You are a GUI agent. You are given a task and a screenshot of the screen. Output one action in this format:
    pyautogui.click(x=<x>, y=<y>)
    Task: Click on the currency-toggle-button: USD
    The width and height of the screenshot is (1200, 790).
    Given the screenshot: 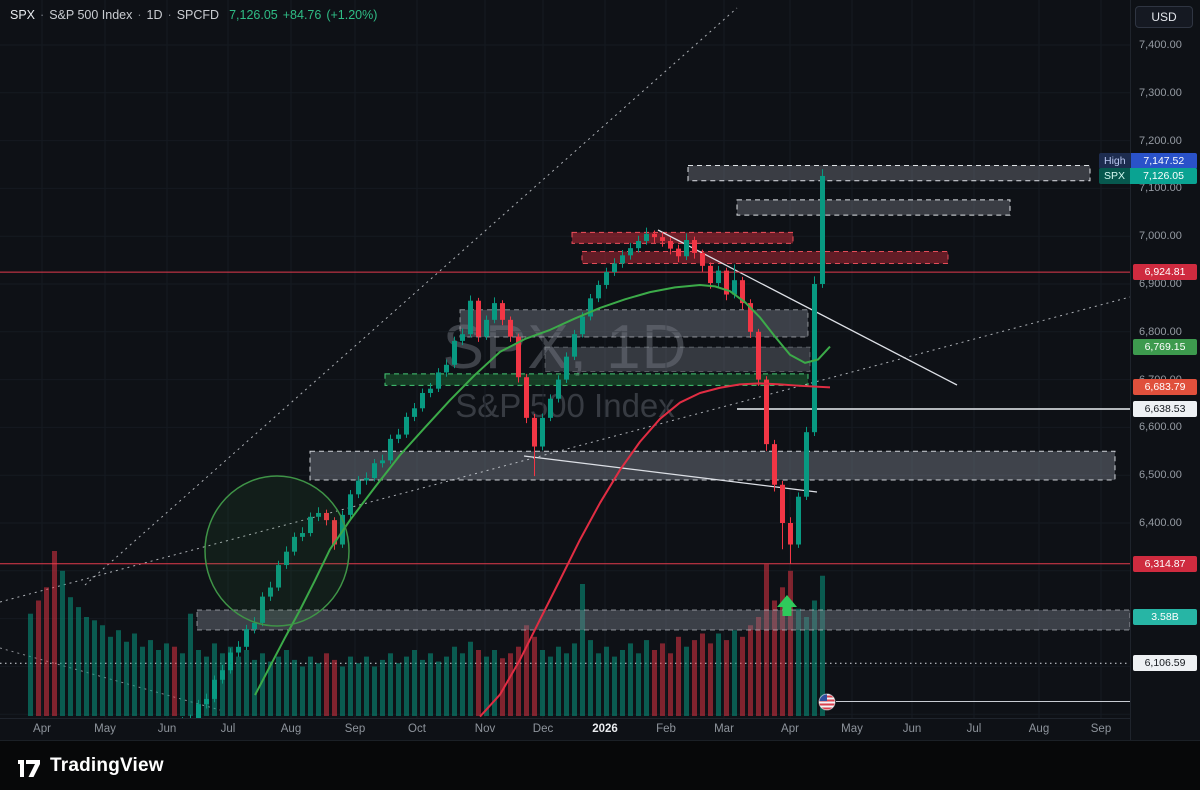 What is the action you would take?
    pyautogui.click(x=1164, y=17)
    